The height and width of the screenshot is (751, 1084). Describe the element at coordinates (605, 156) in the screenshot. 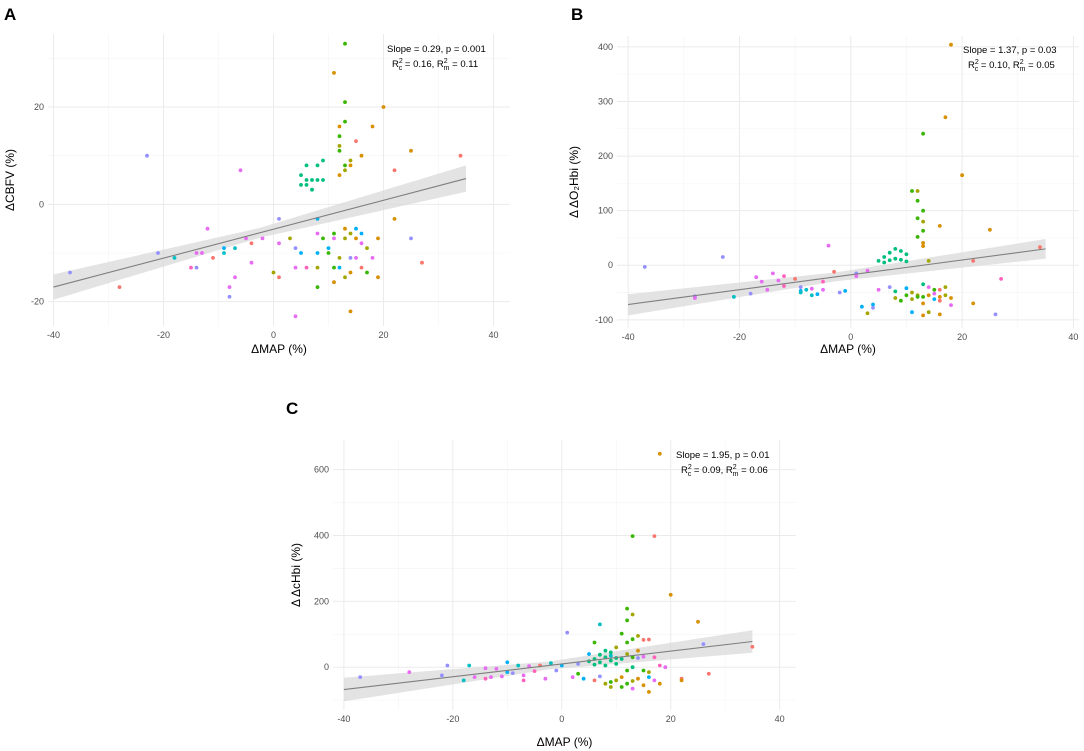

I see `y-tick-label: 200` at that location.